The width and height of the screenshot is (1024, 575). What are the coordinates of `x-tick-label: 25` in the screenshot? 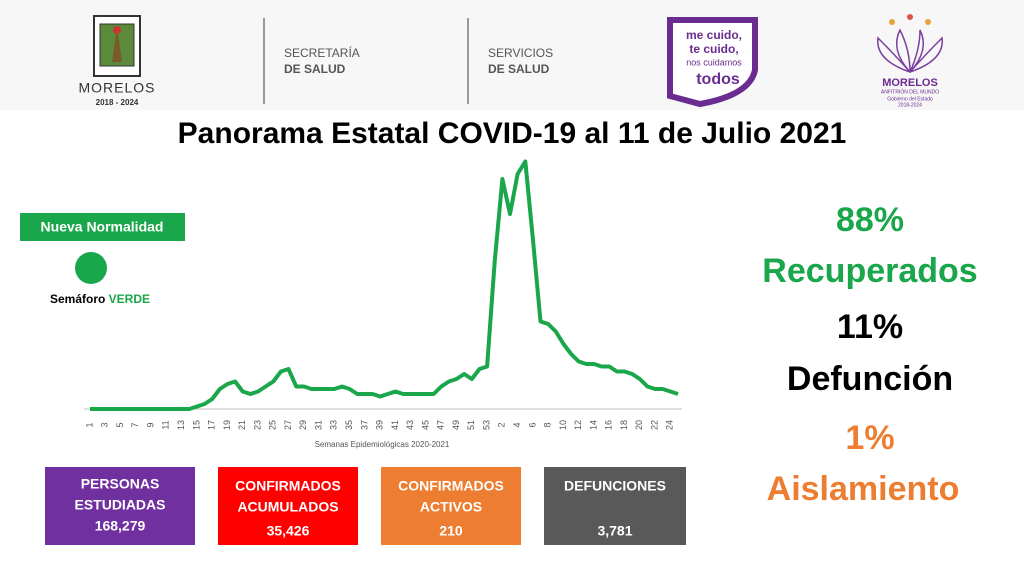 It's located at (273, 425).